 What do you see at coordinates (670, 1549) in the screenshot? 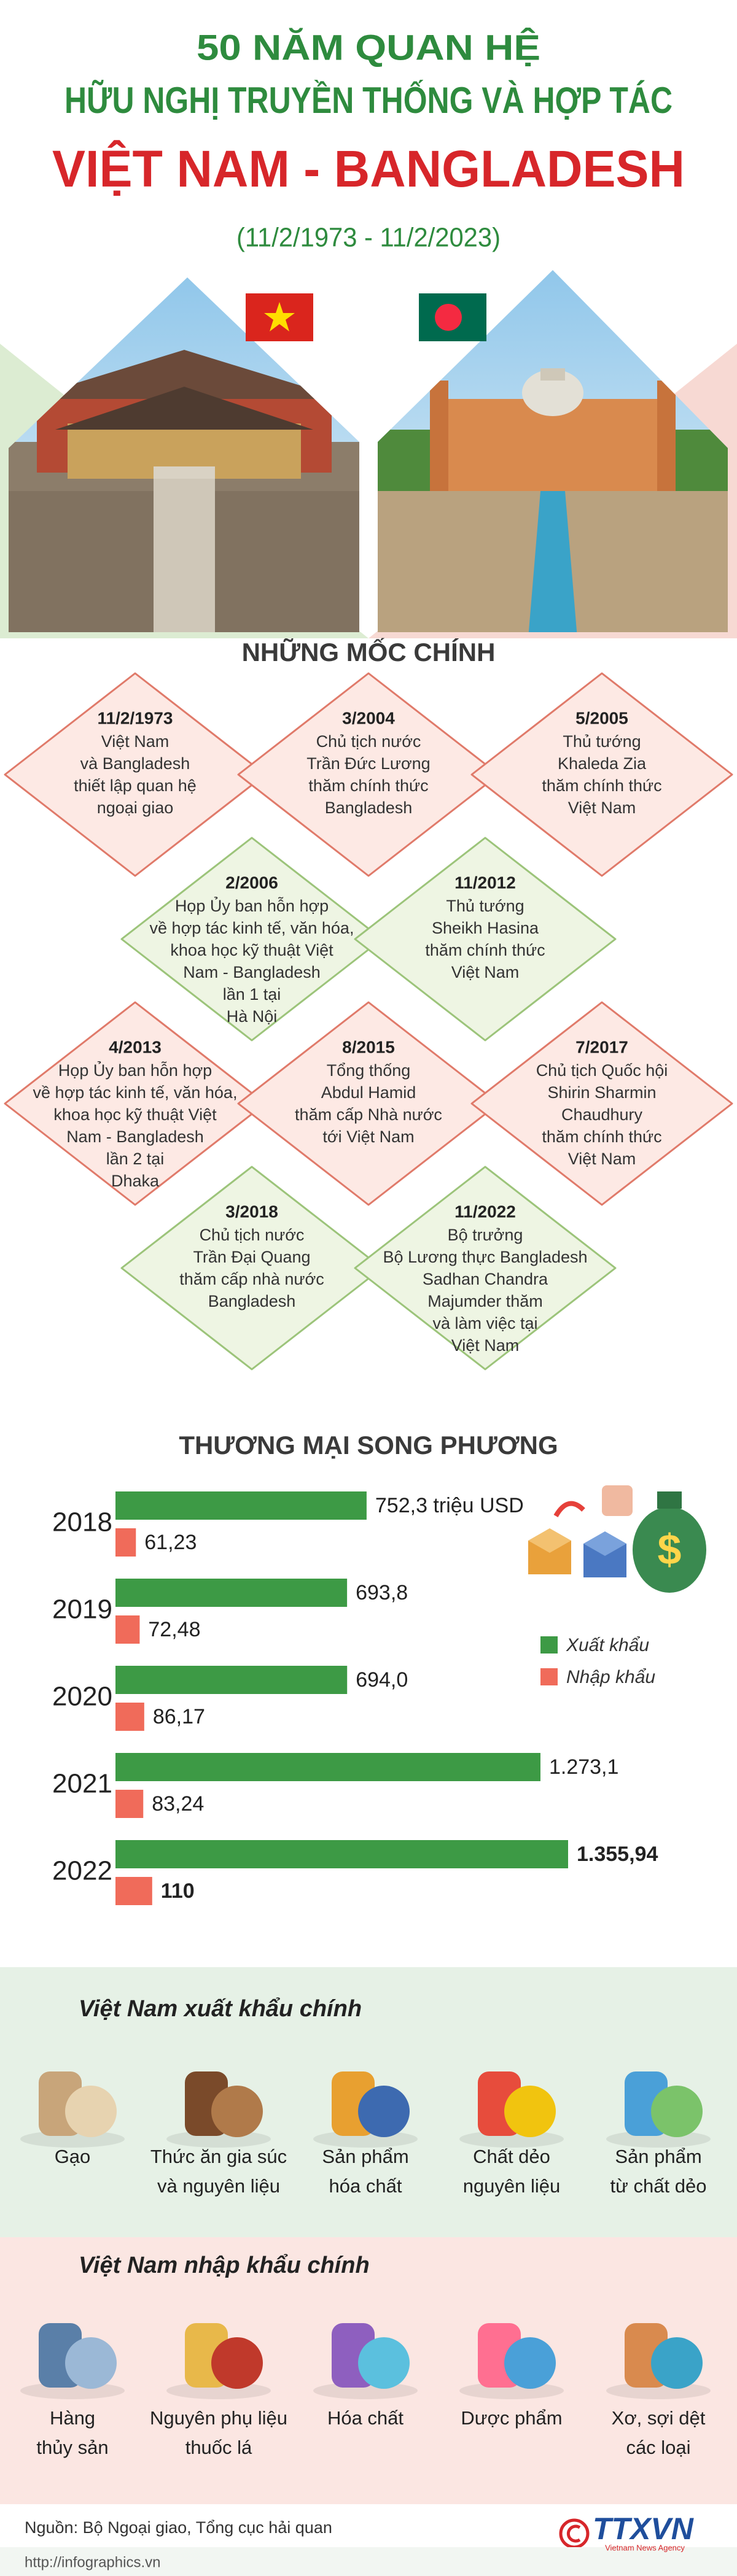
I see `dollar-icon: $` at bounding box center [670, 1549].